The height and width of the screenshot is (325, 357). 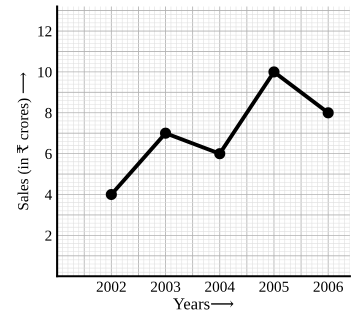 What do you see at coordinates (274, 287) in the screenshot?
I see `x-tick-label: 2005` at bounding box center [274, 287].